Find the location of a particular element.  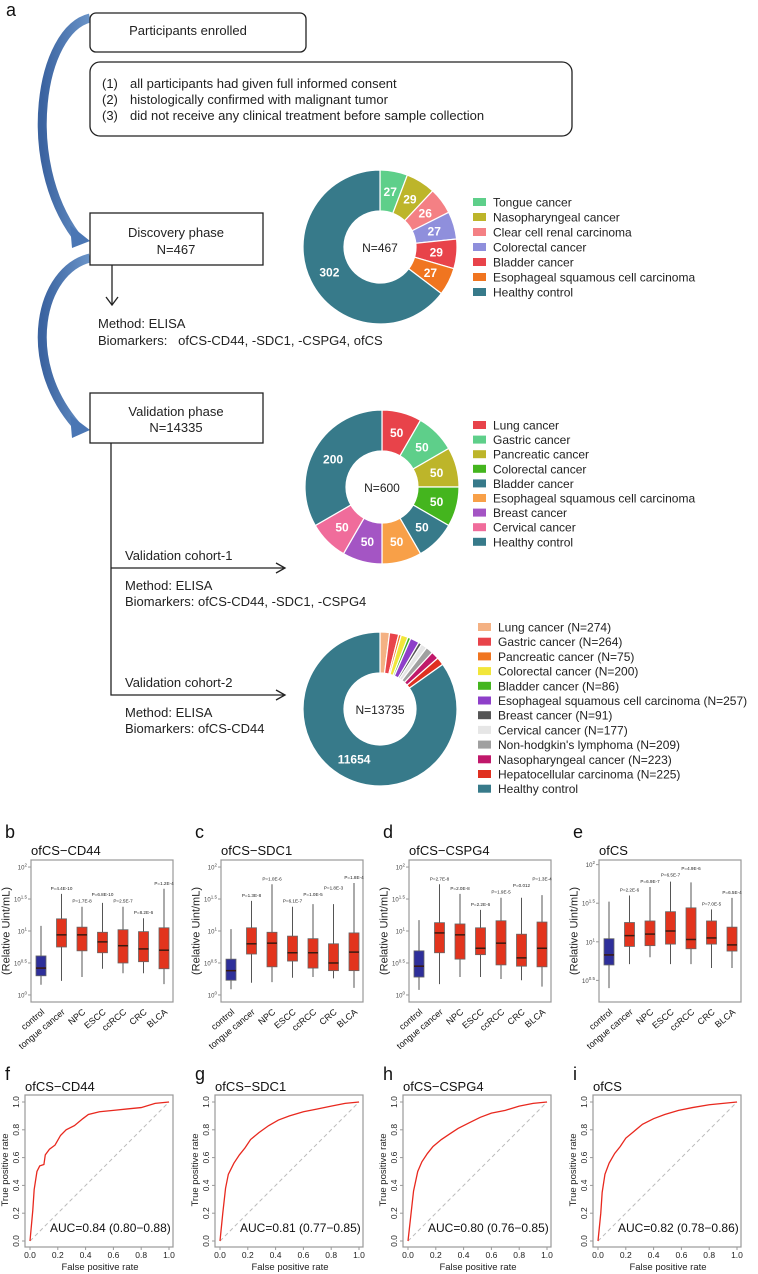

y-tick-label: 101.5 is located at coordinates (588, 903).